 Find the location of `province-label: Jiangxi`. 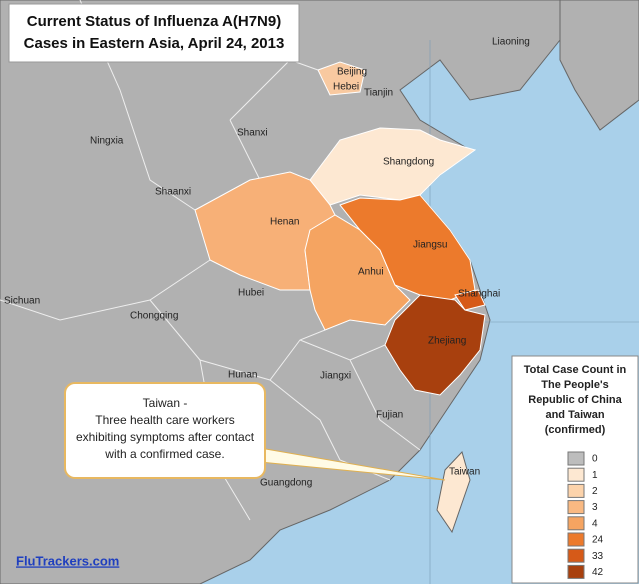

province-label: Jiangxi is located at coordinates (335, 376).